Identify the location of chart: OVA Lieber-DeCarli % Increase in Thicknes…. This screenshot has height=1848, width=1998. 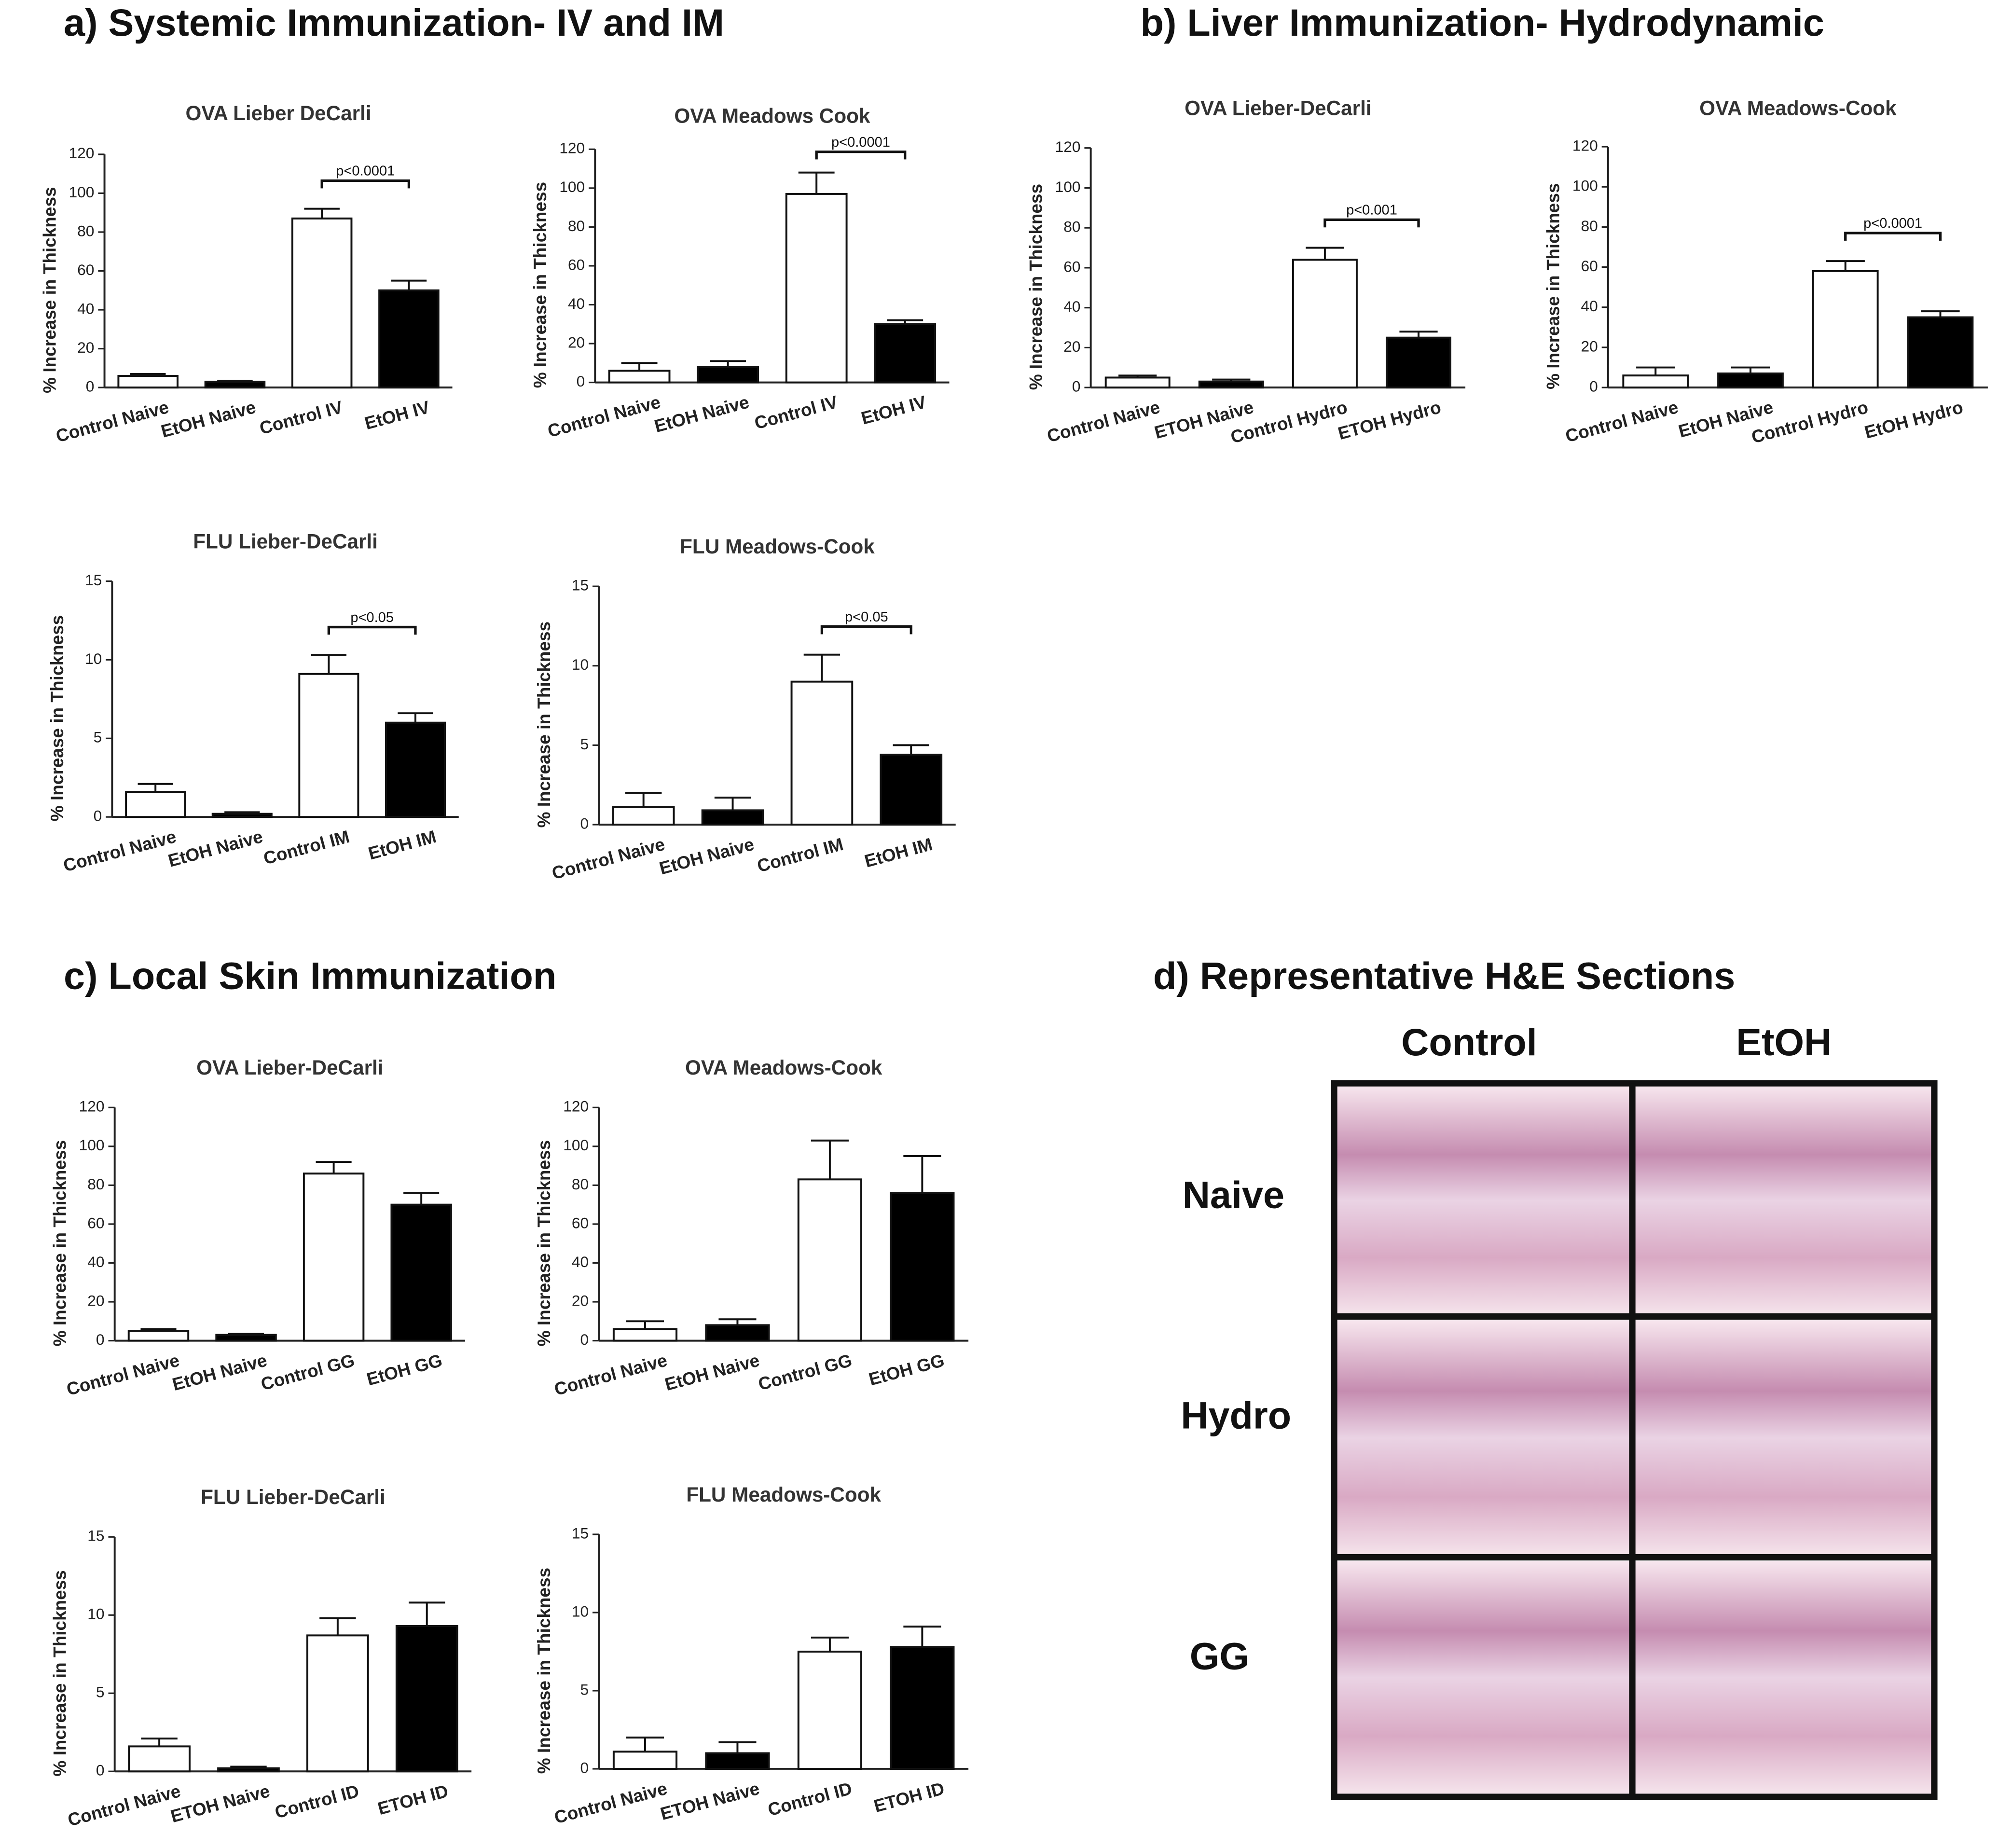
(1246, 272).